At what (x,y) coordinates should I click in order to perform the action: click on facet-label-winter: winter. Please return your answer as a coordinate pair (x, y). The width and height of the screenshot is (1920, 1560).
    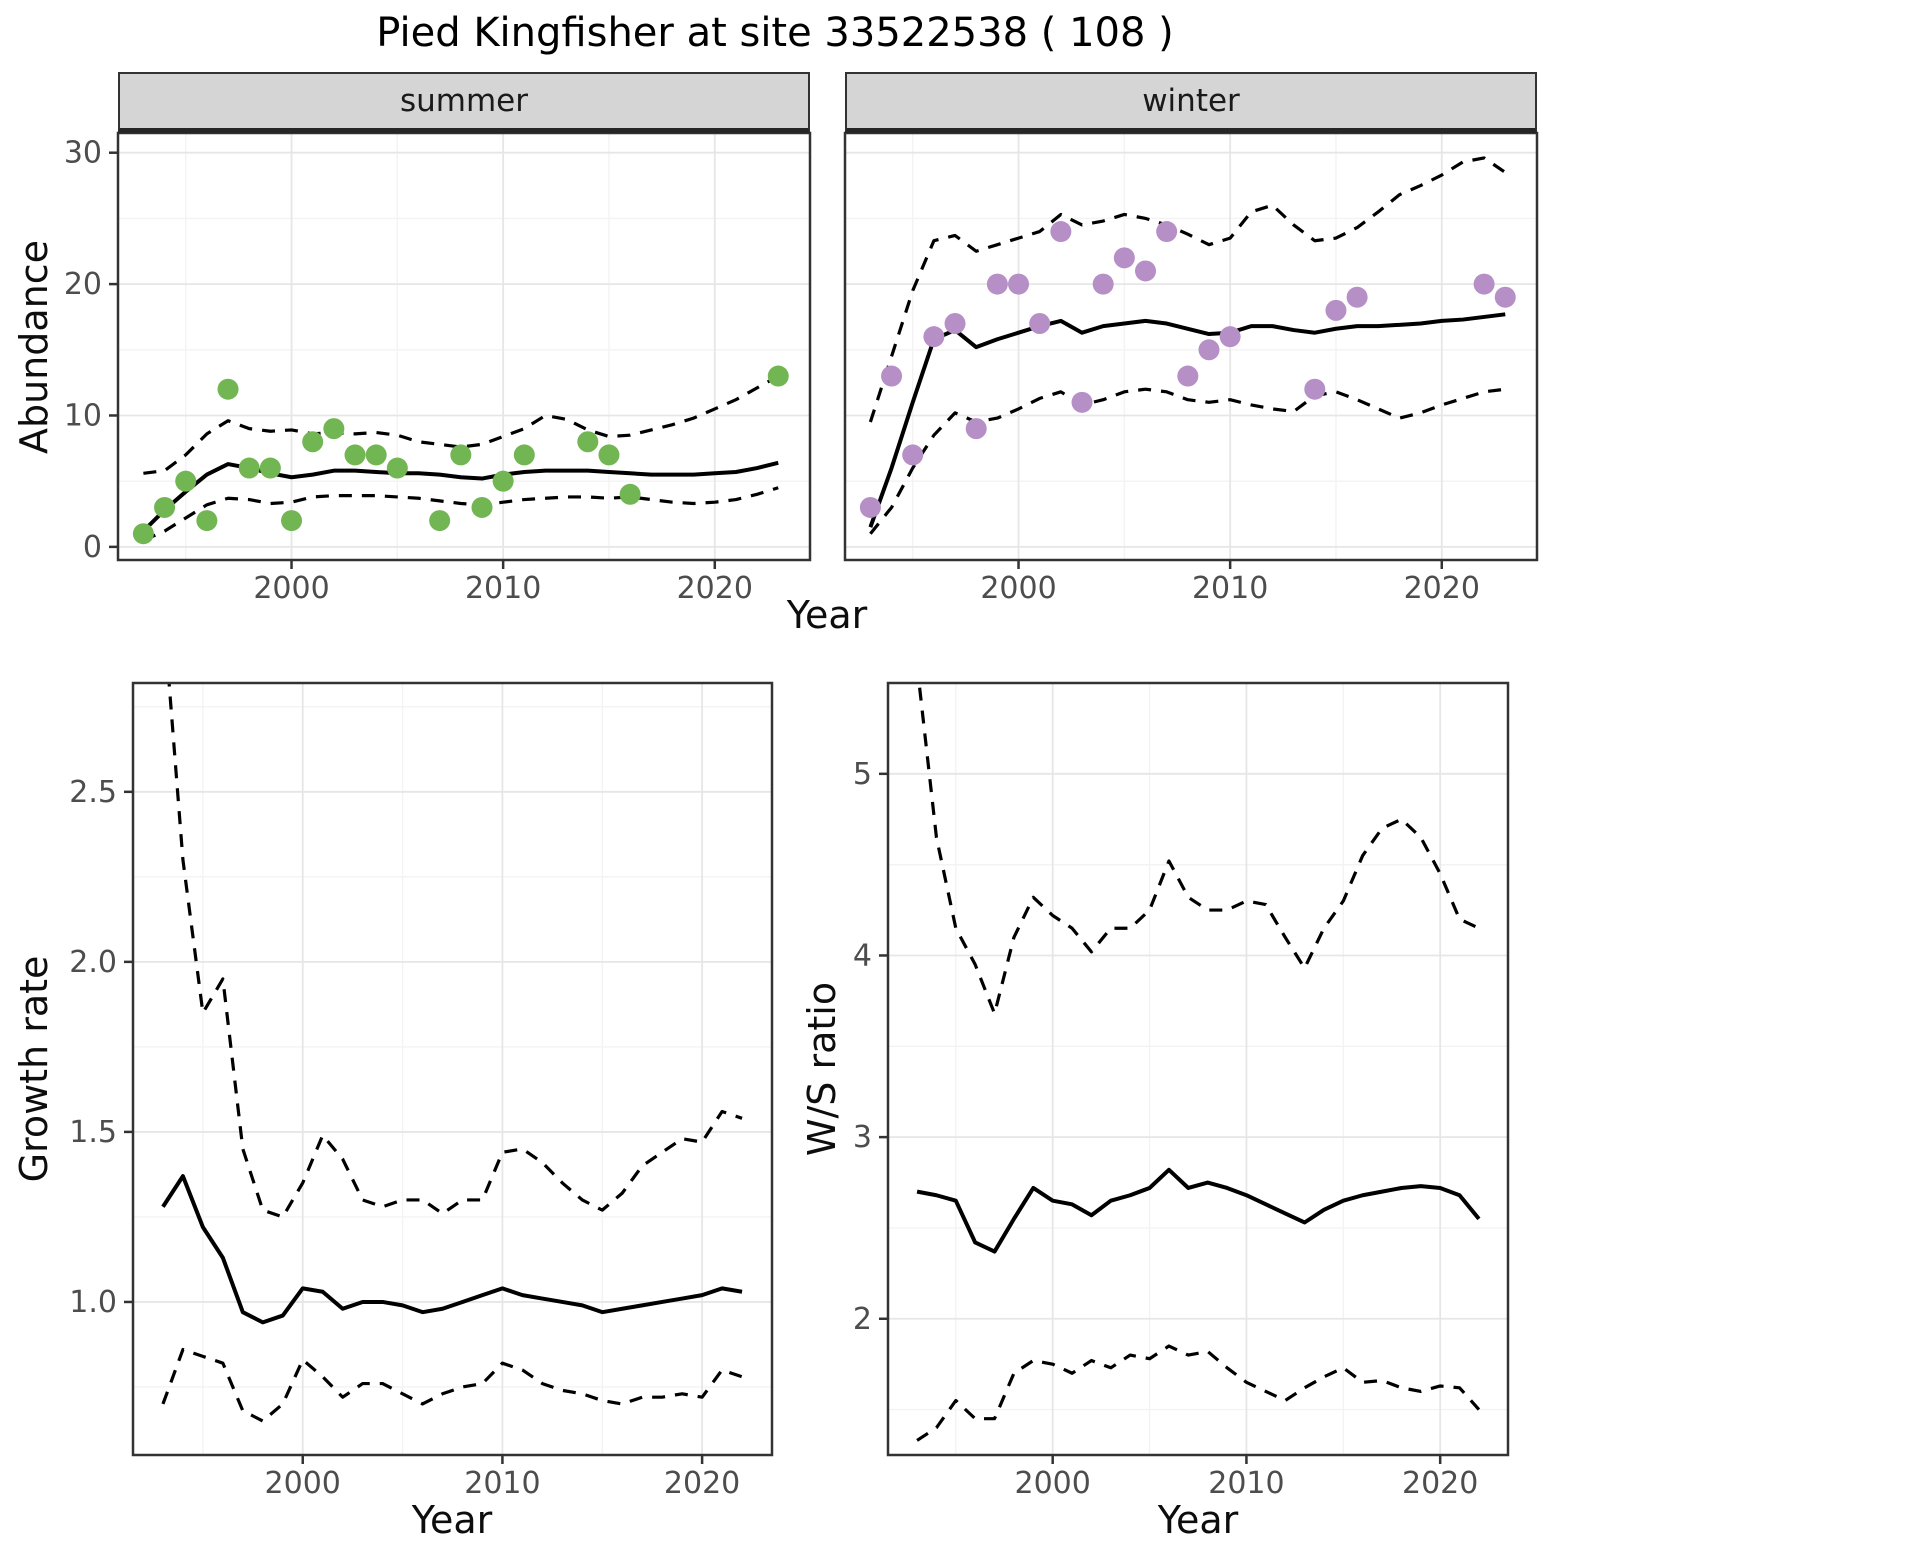
    Looking at the image, I should click on (1191, 101).